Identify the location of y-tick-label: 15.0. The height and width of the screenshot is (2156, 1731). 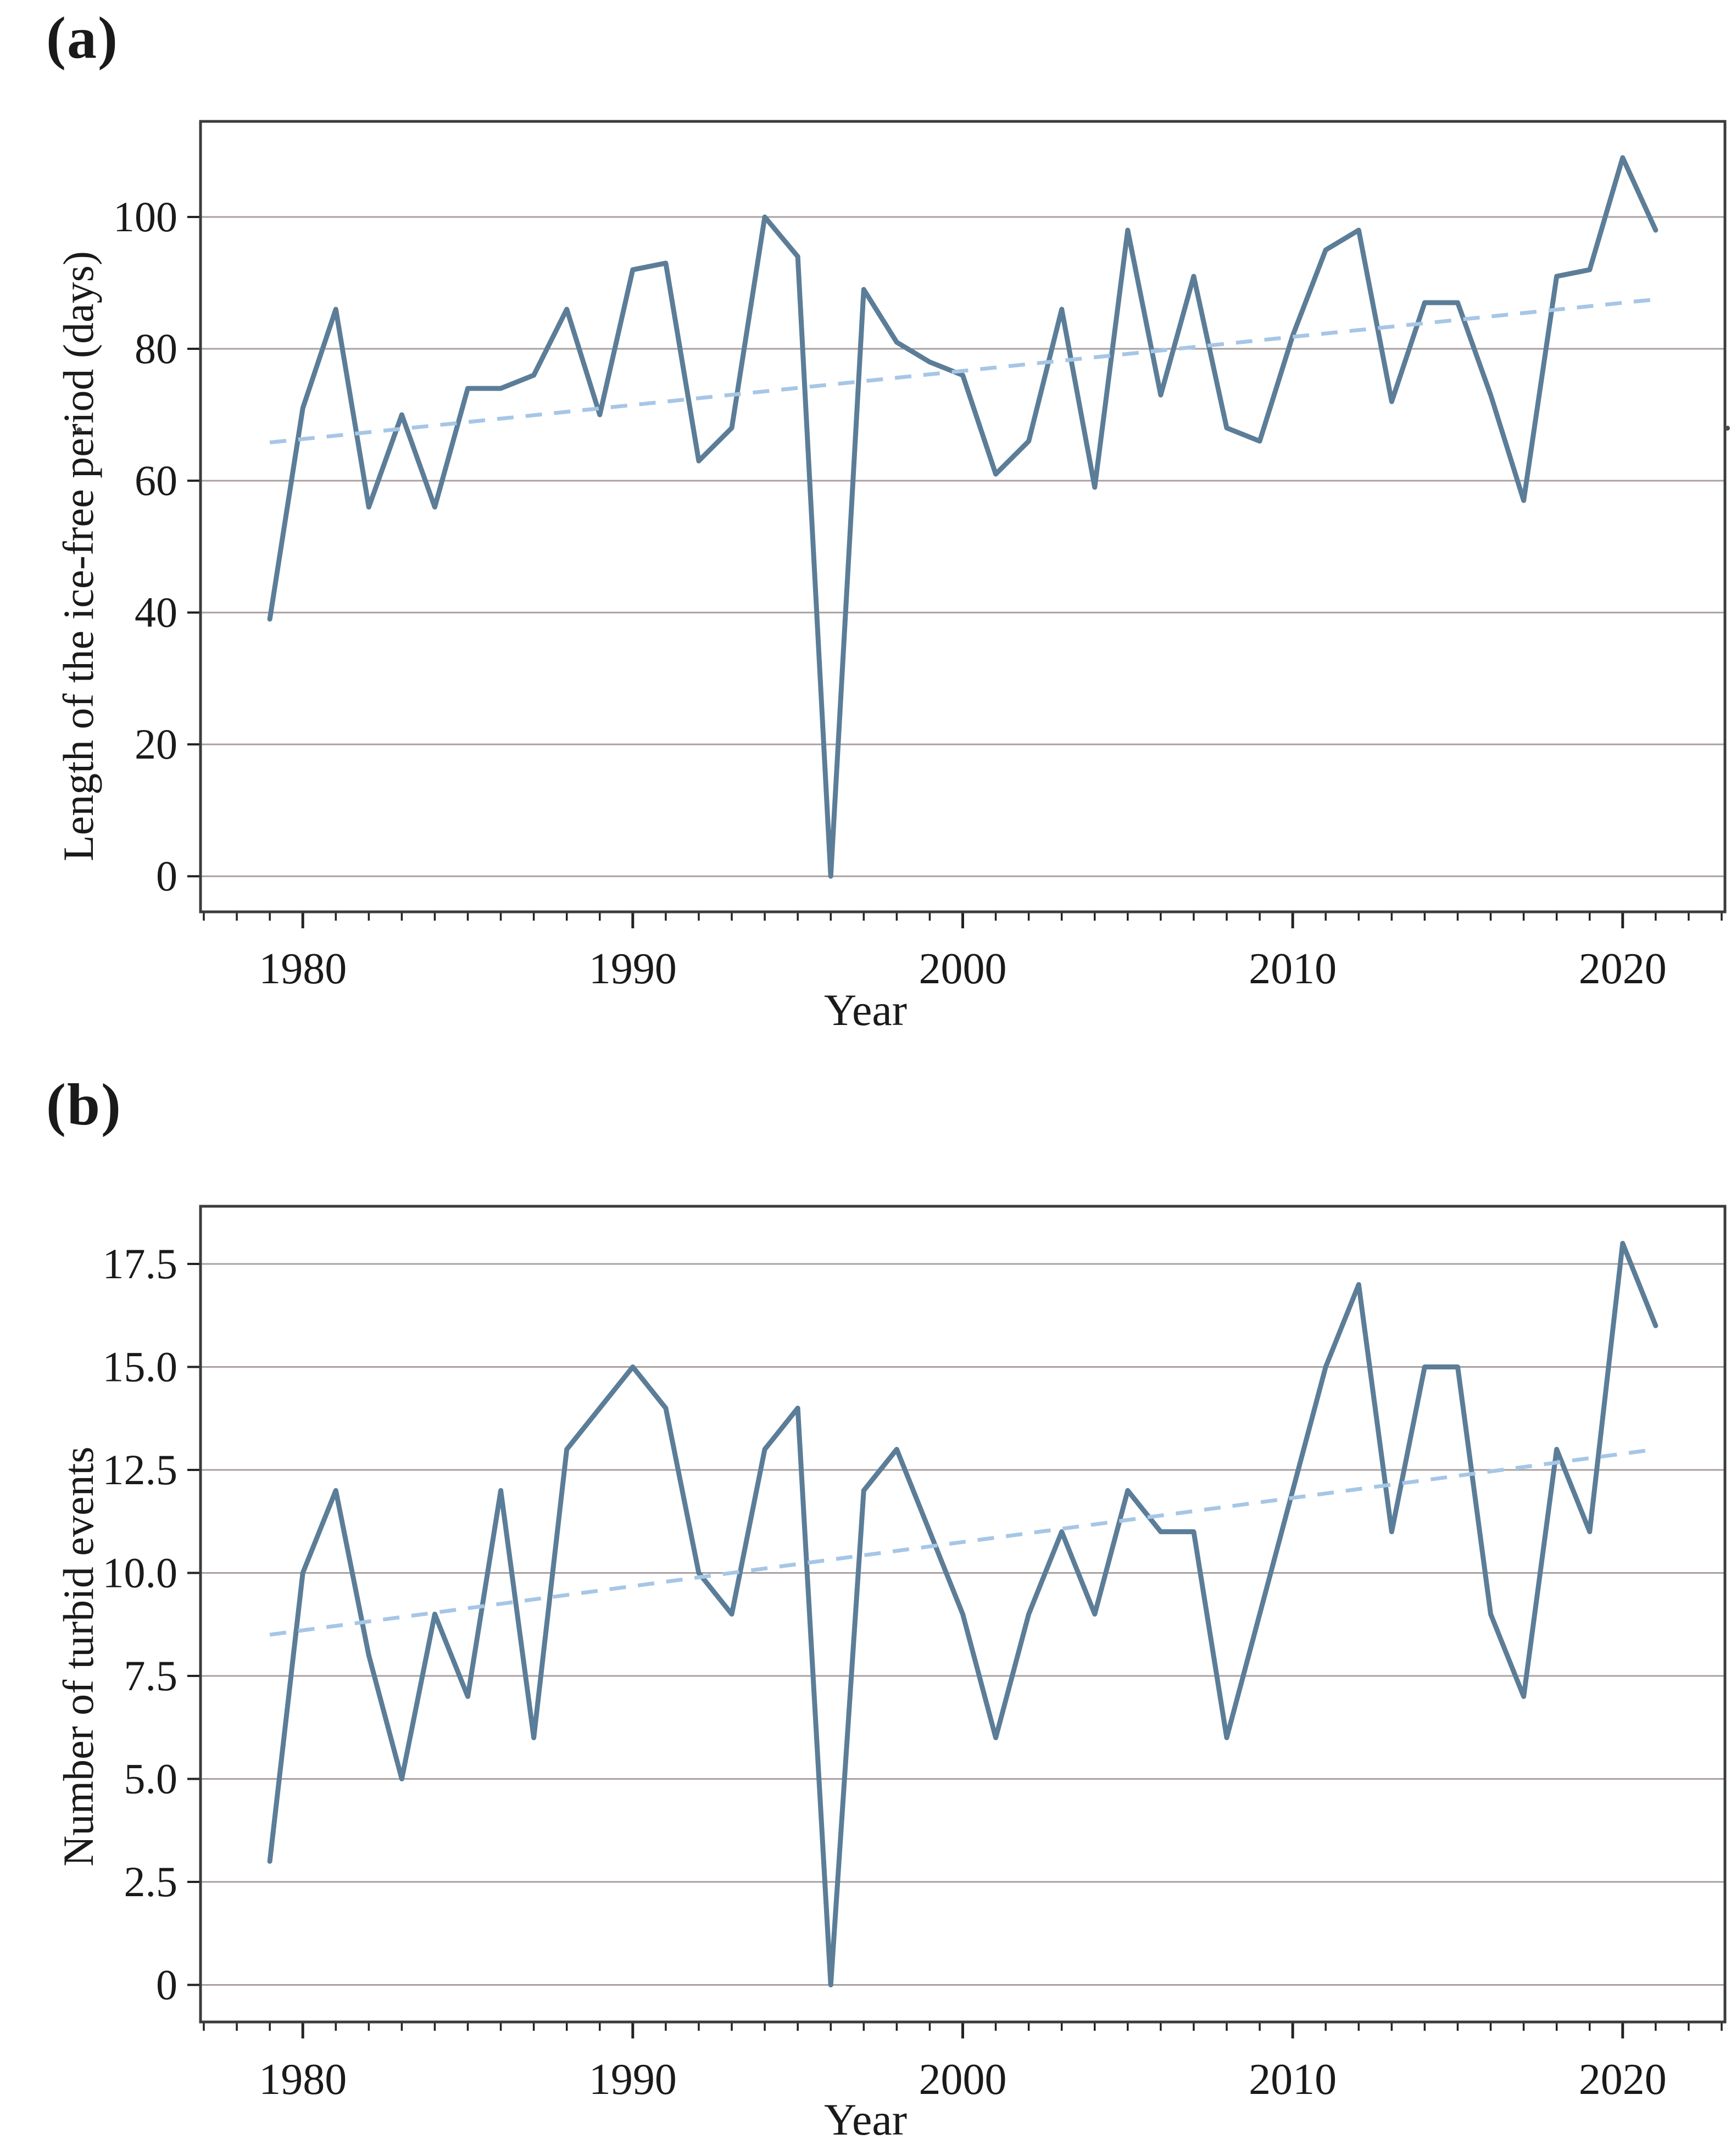
(140, 1367).